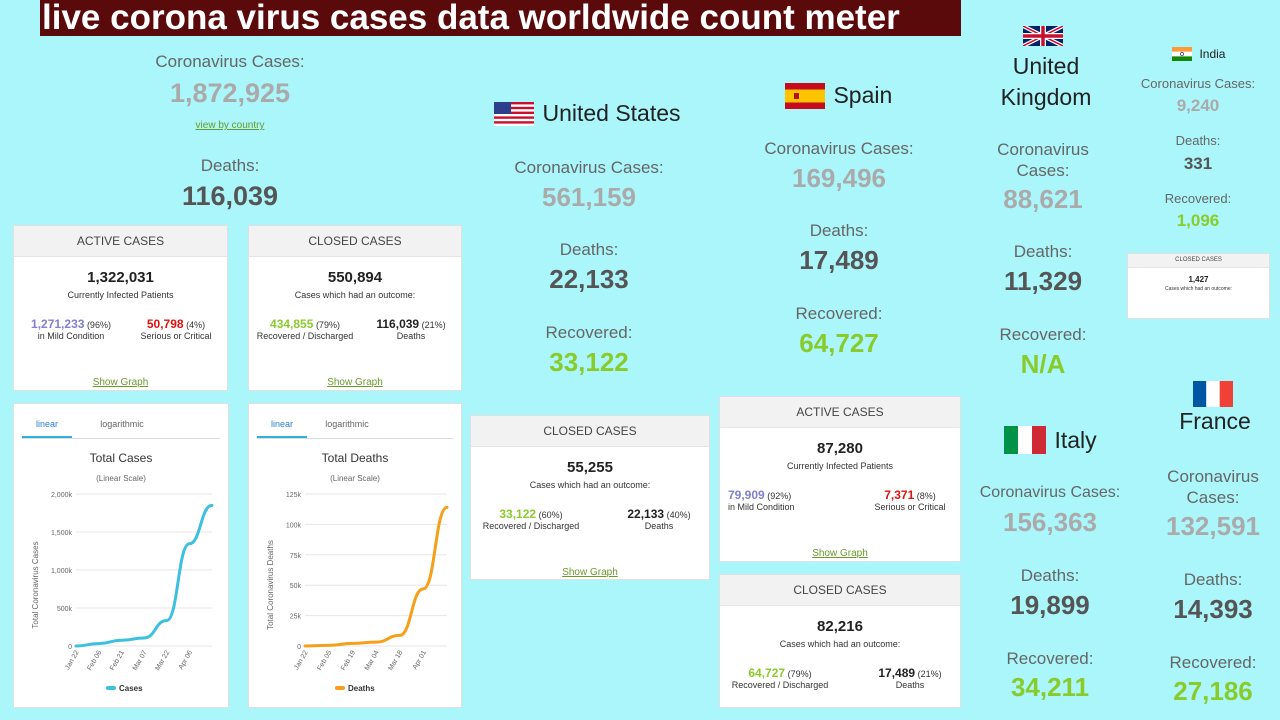  I want to click on us-recovered-label: Recovered:, so click(589, 332).